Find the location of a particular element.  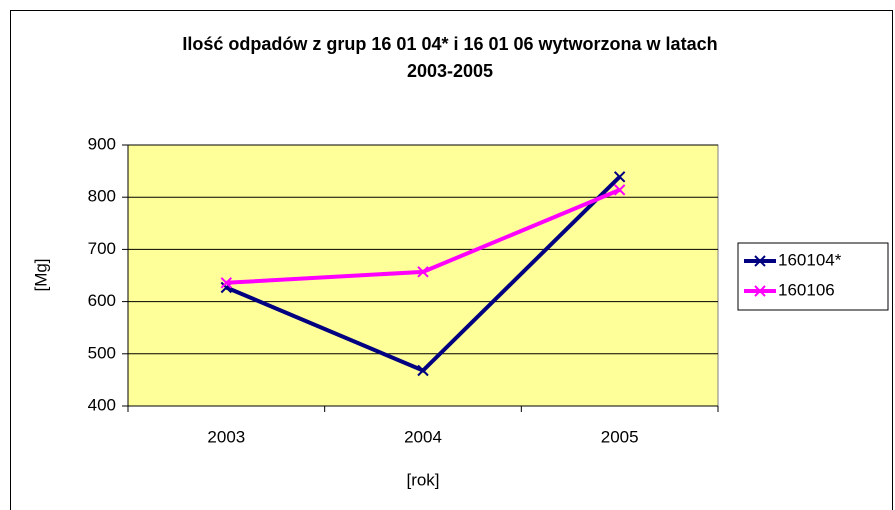

x-tick-label: 2005 is located at coordinates (620, 436).